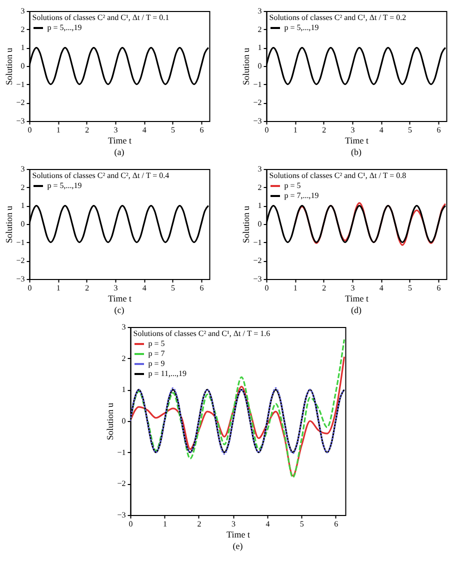  What do you see at coordinates (156, 363) in the screenshot?
I see `legend-label: p = 9` at bounding box center [156, 363].